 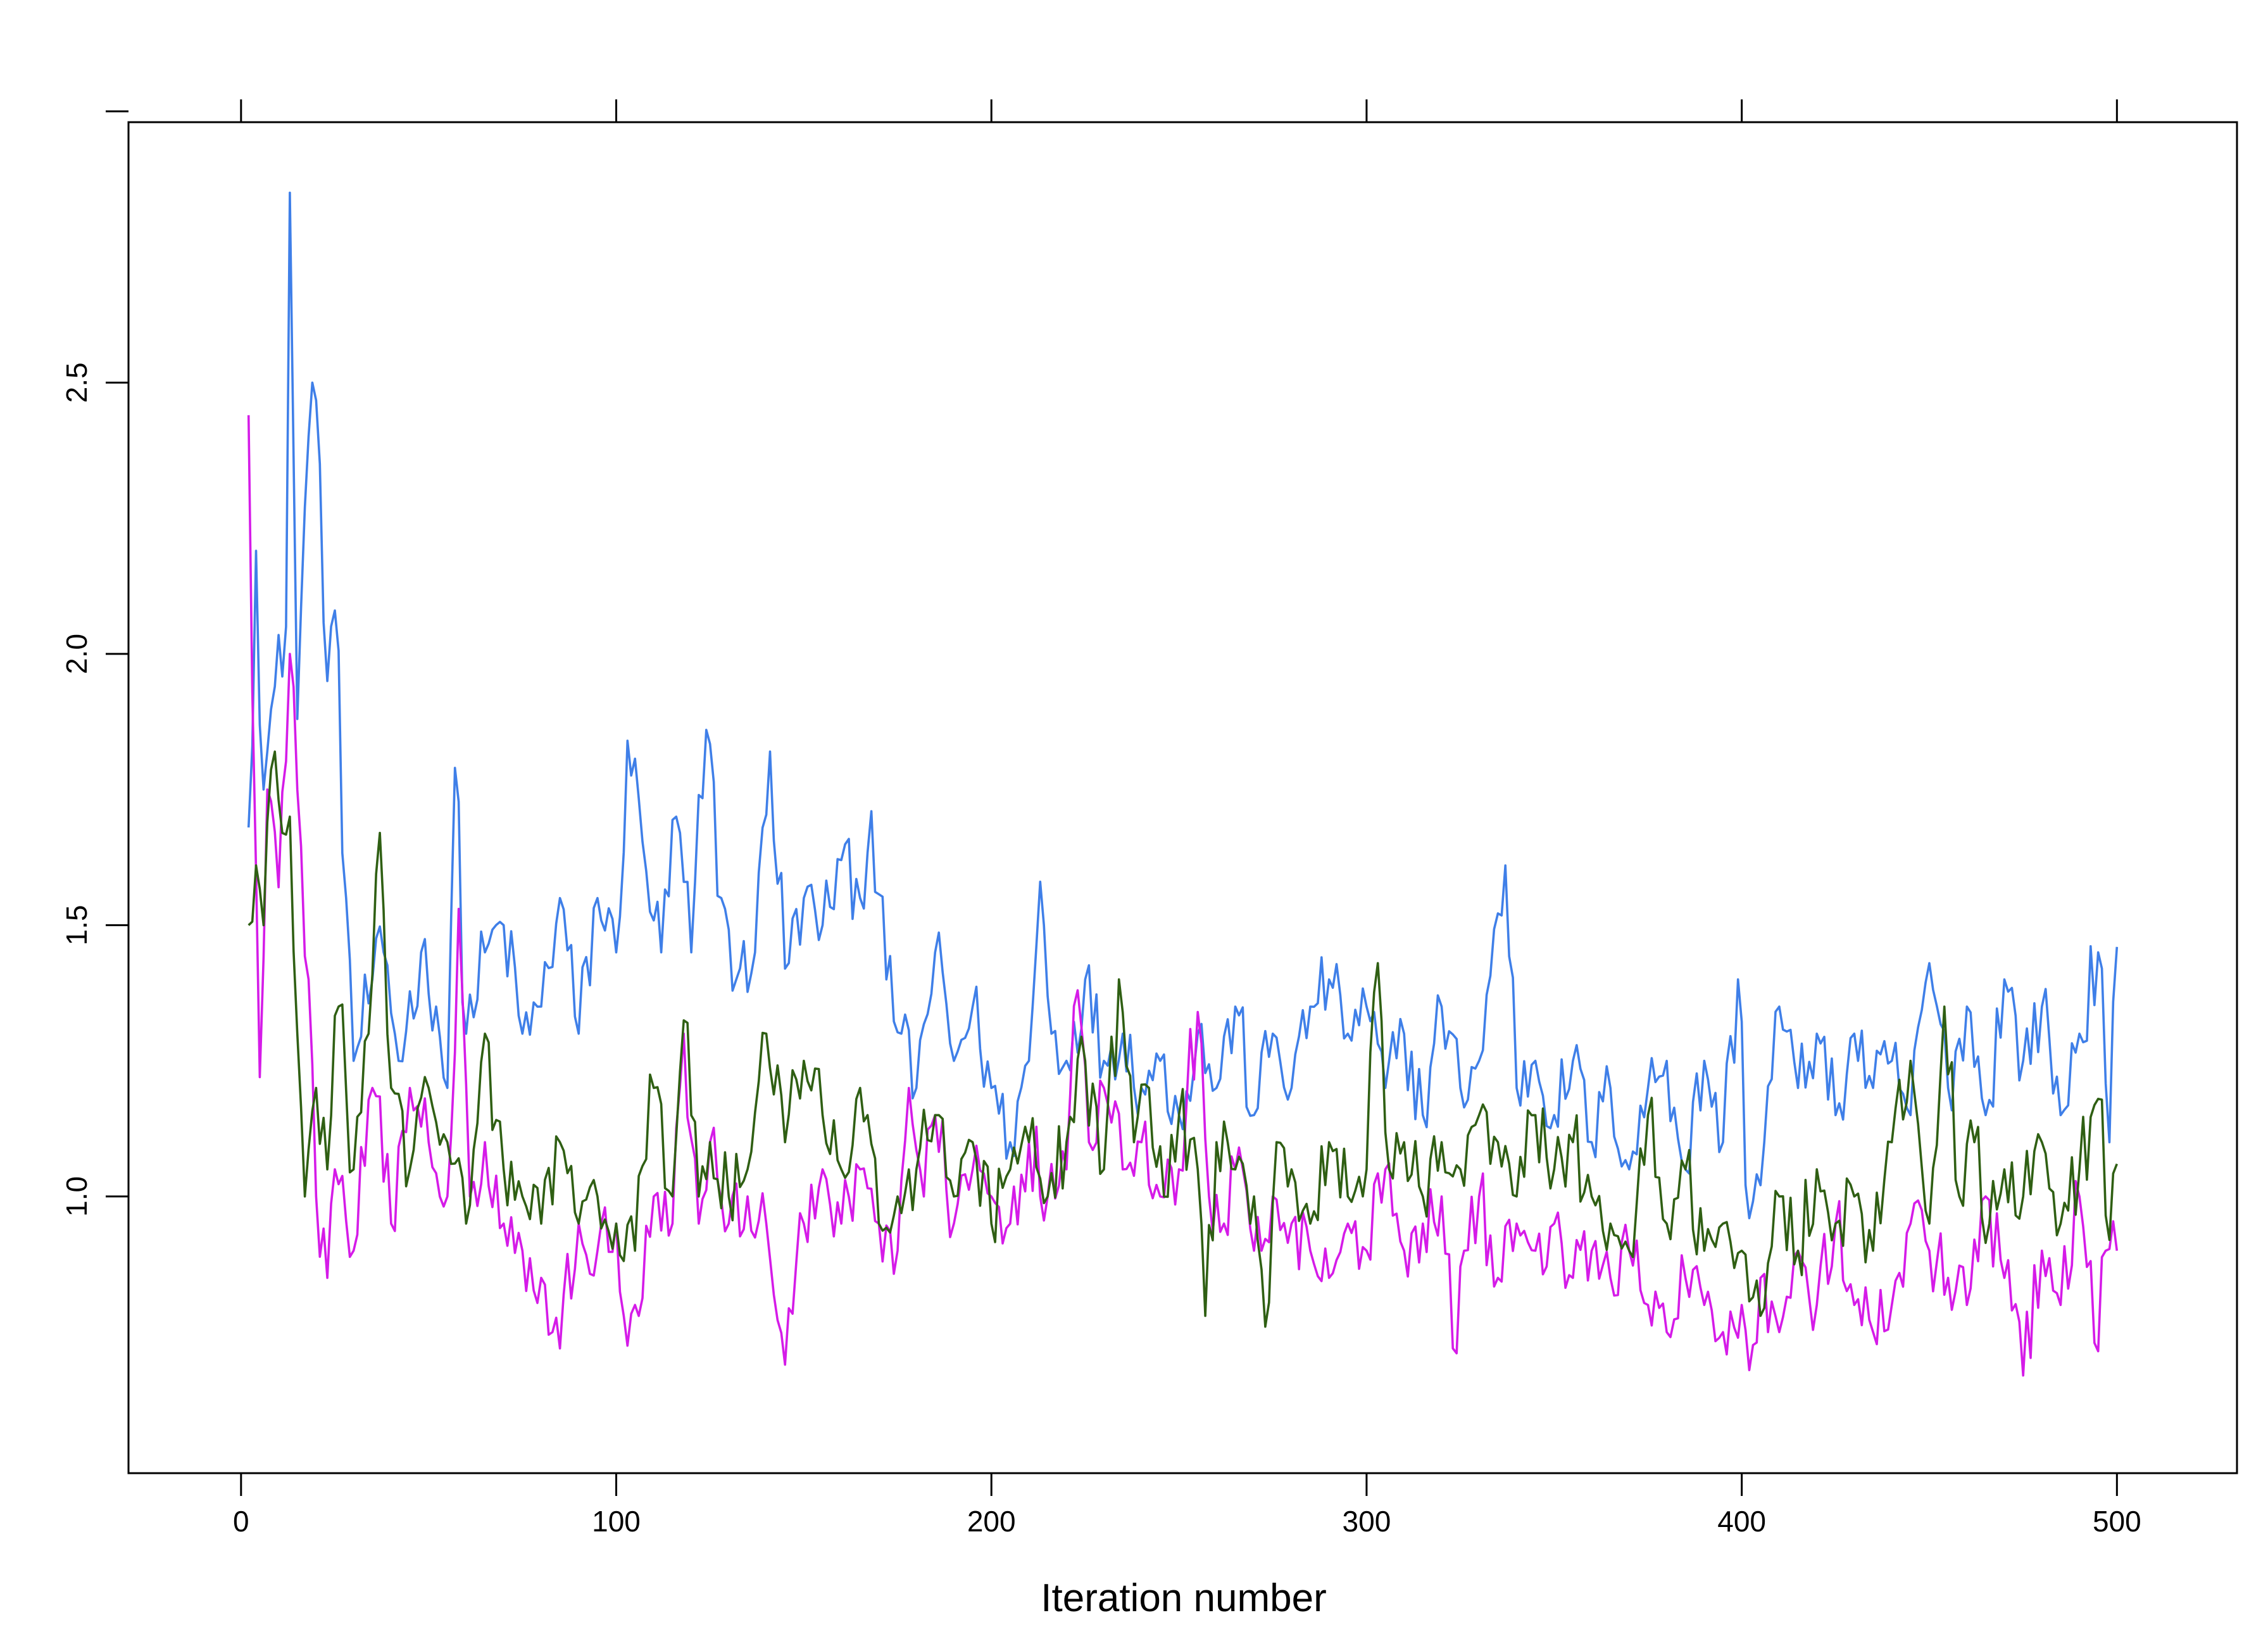 I want to click on x-tick-label: 500, so click(x=2117, y=1521).